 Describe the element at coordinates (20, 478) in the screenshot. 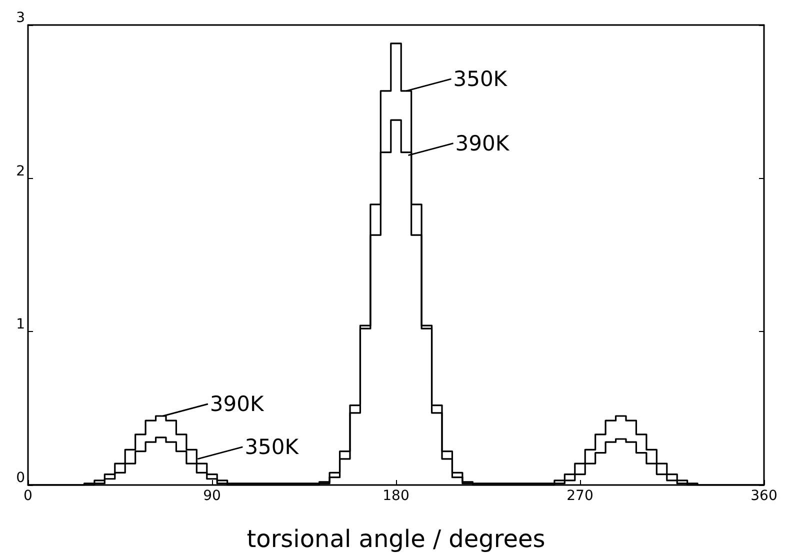

I see `y-tick-label: 0` at that location.